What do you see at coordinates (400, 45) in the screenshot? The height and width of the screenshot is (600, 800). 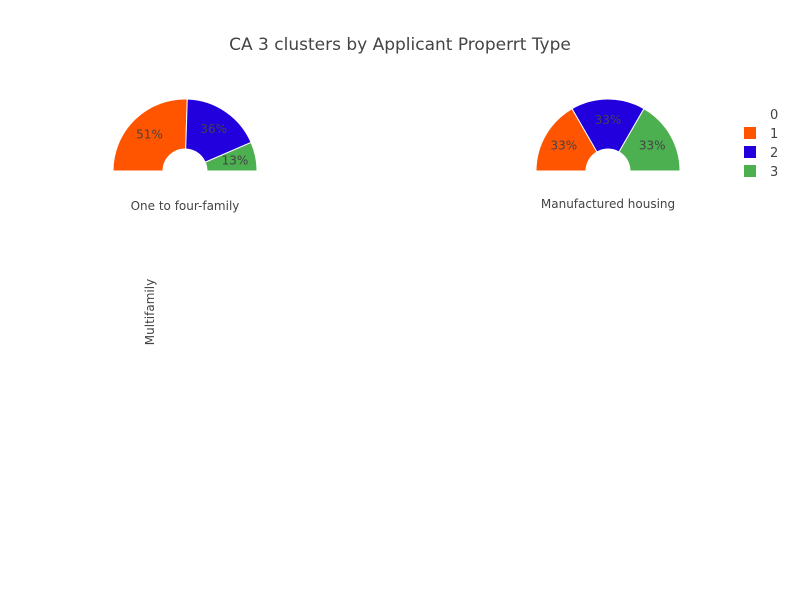 I see `chart-title: CA 3 clusters by Applicant Properrt Type` at bounding box center [400, 45].